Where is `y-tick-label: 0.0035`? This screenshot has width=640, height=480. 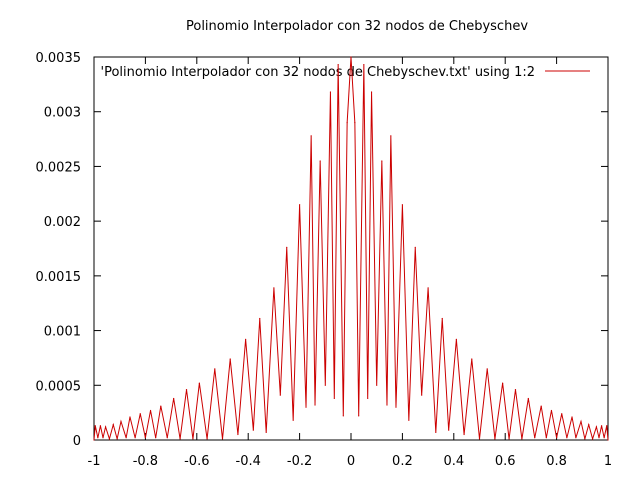
y-tick-label: 0.0035 is located at coordinates (59, 58).